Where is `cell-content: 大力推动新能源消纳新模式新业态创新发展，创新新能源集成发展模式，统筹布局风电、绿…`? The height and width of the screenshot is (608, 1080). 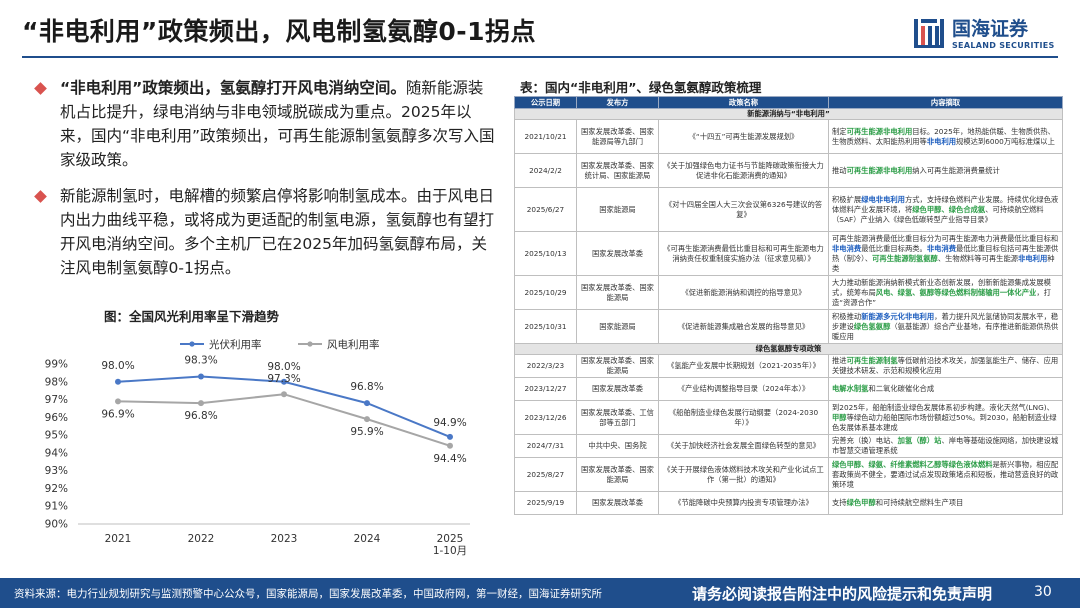 cell-content: 大力推动新能源消纳新模式新业态创新发展，创新新能源集成发展模式，统筹布局风电、绿… is located at coordinates (945, 292).